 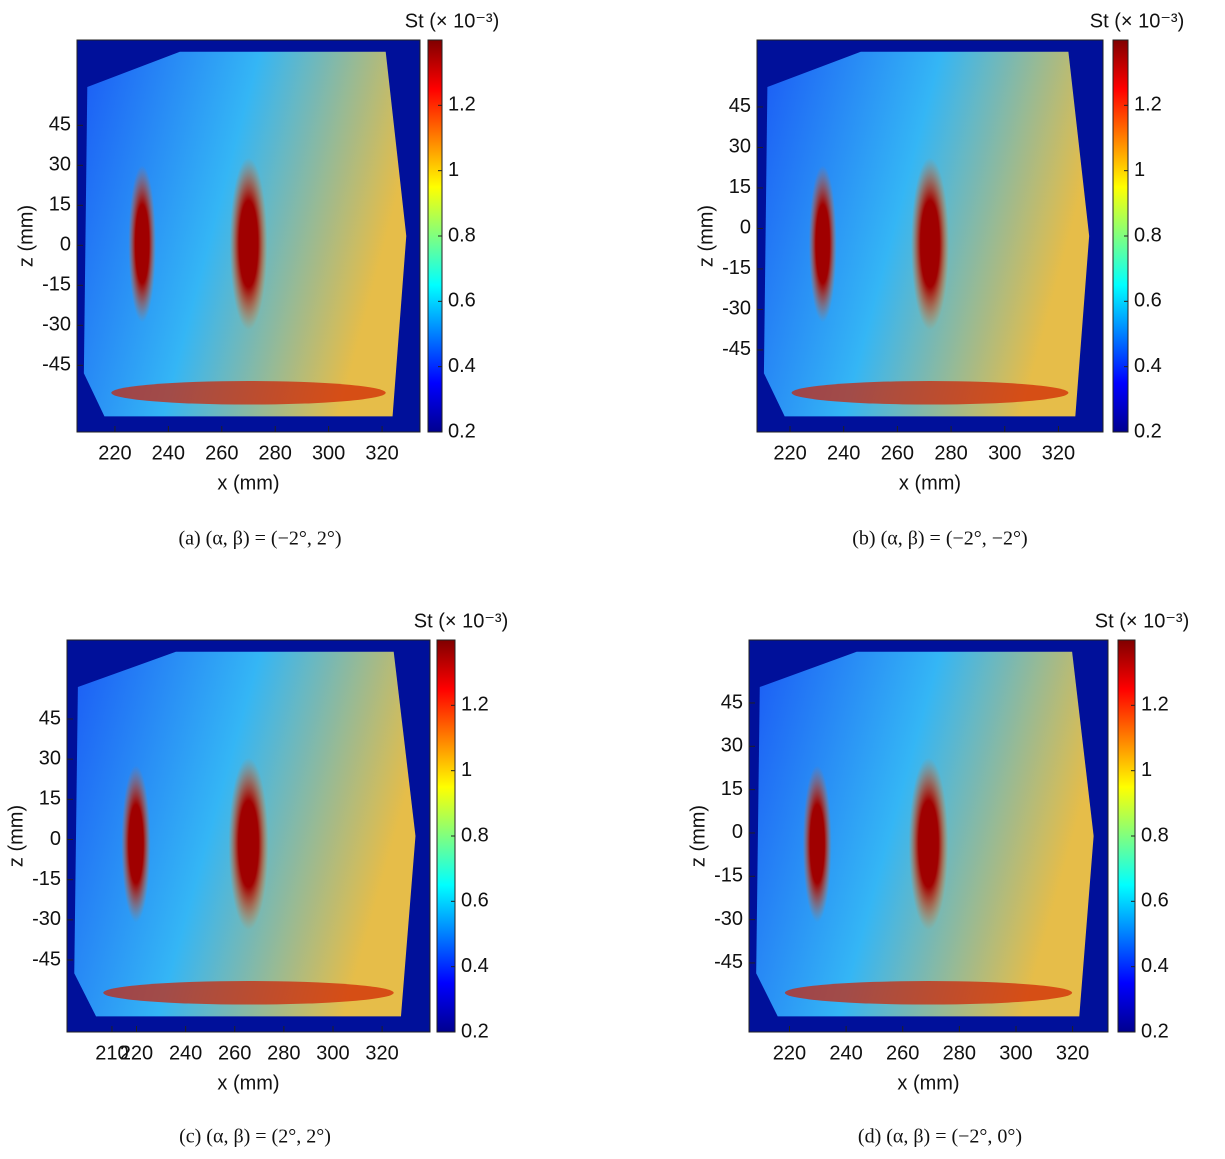 I want to click on panel-caption: (c) (α, β) = (2°, 2°), so click(x=255, y=1137).